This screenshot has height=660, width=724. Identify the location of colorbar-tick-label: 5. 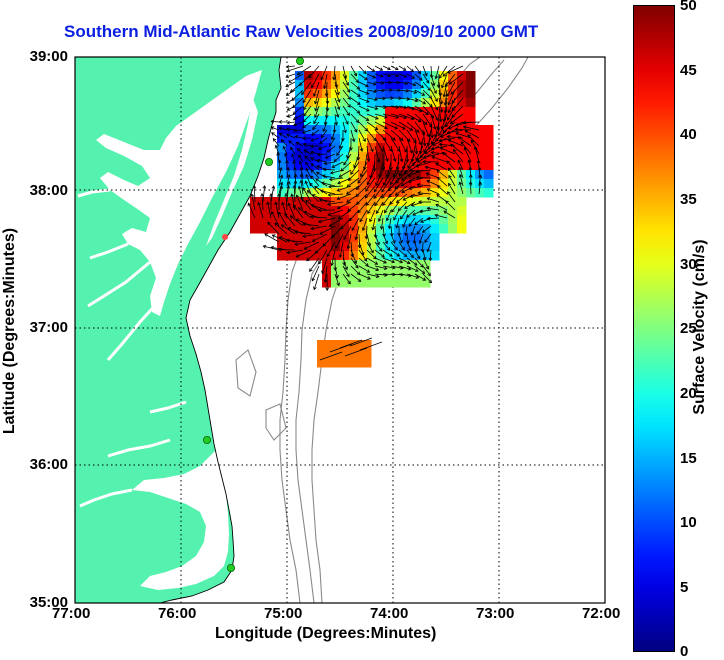
(684, 587).